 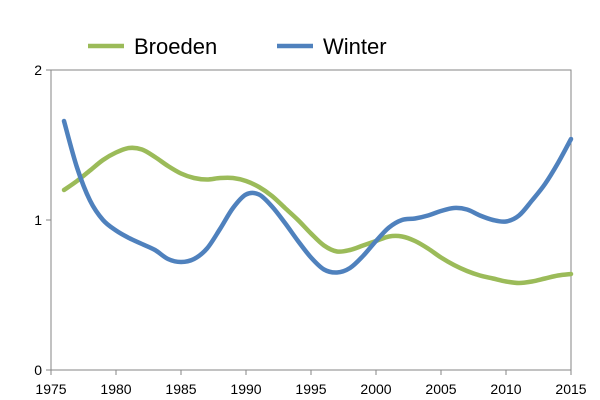 I want to click on y-axis: 0 1 2, so click(x=42, y=220).